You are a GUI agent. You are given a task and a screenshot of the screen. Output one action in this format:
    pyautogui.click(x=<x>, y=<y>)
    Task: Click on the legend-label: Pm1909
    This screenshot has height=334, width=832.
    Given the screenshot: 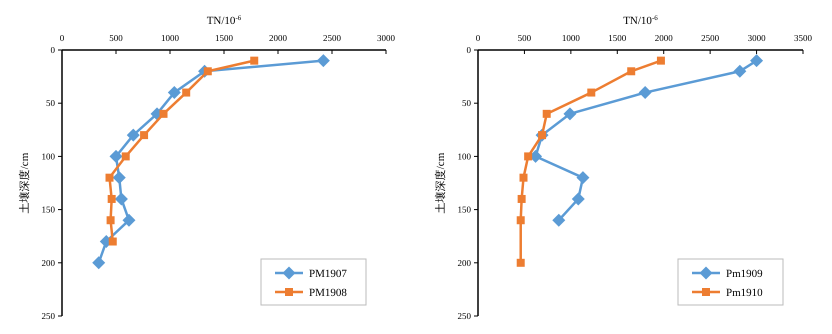 What is the action you would take?
    pyautogui.click(x=745, y=274)
    